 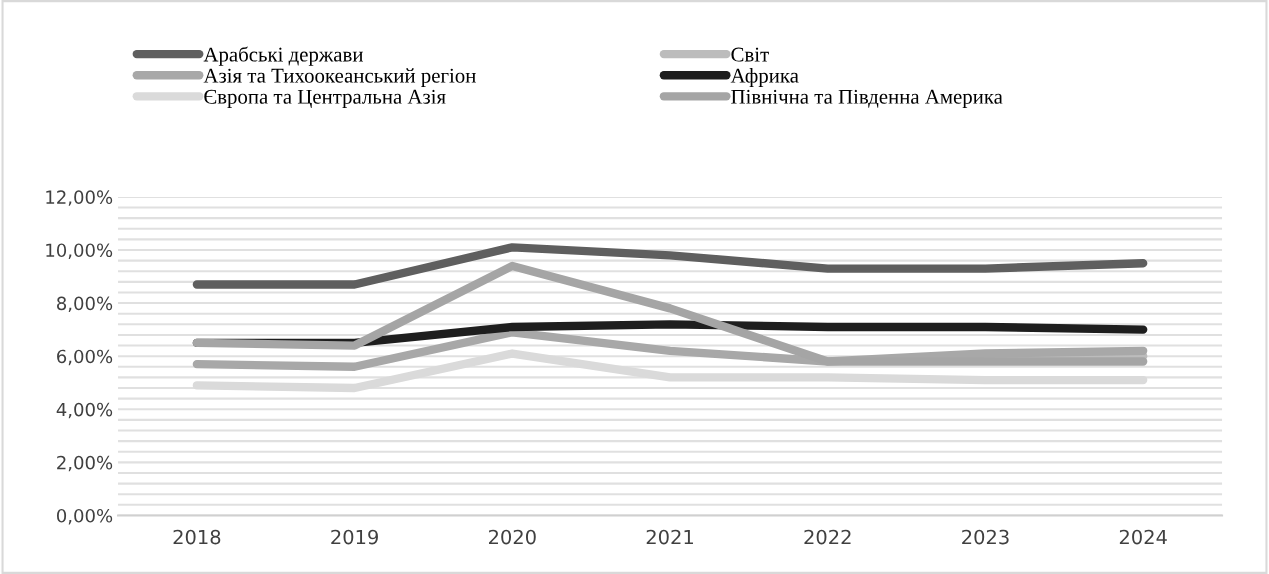 What do you see at coordinates (85, 304) in the screenshot?
I see `y-tick-label: 8,00%` at bounding box center [85, 304].